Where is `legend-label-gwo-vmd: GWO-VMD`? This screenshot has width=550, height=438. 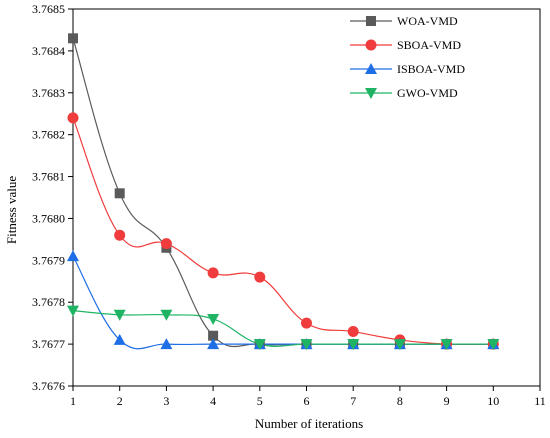
legend-label-gwo-vmd: GWO-VMD is located at coordinates (427, 93).